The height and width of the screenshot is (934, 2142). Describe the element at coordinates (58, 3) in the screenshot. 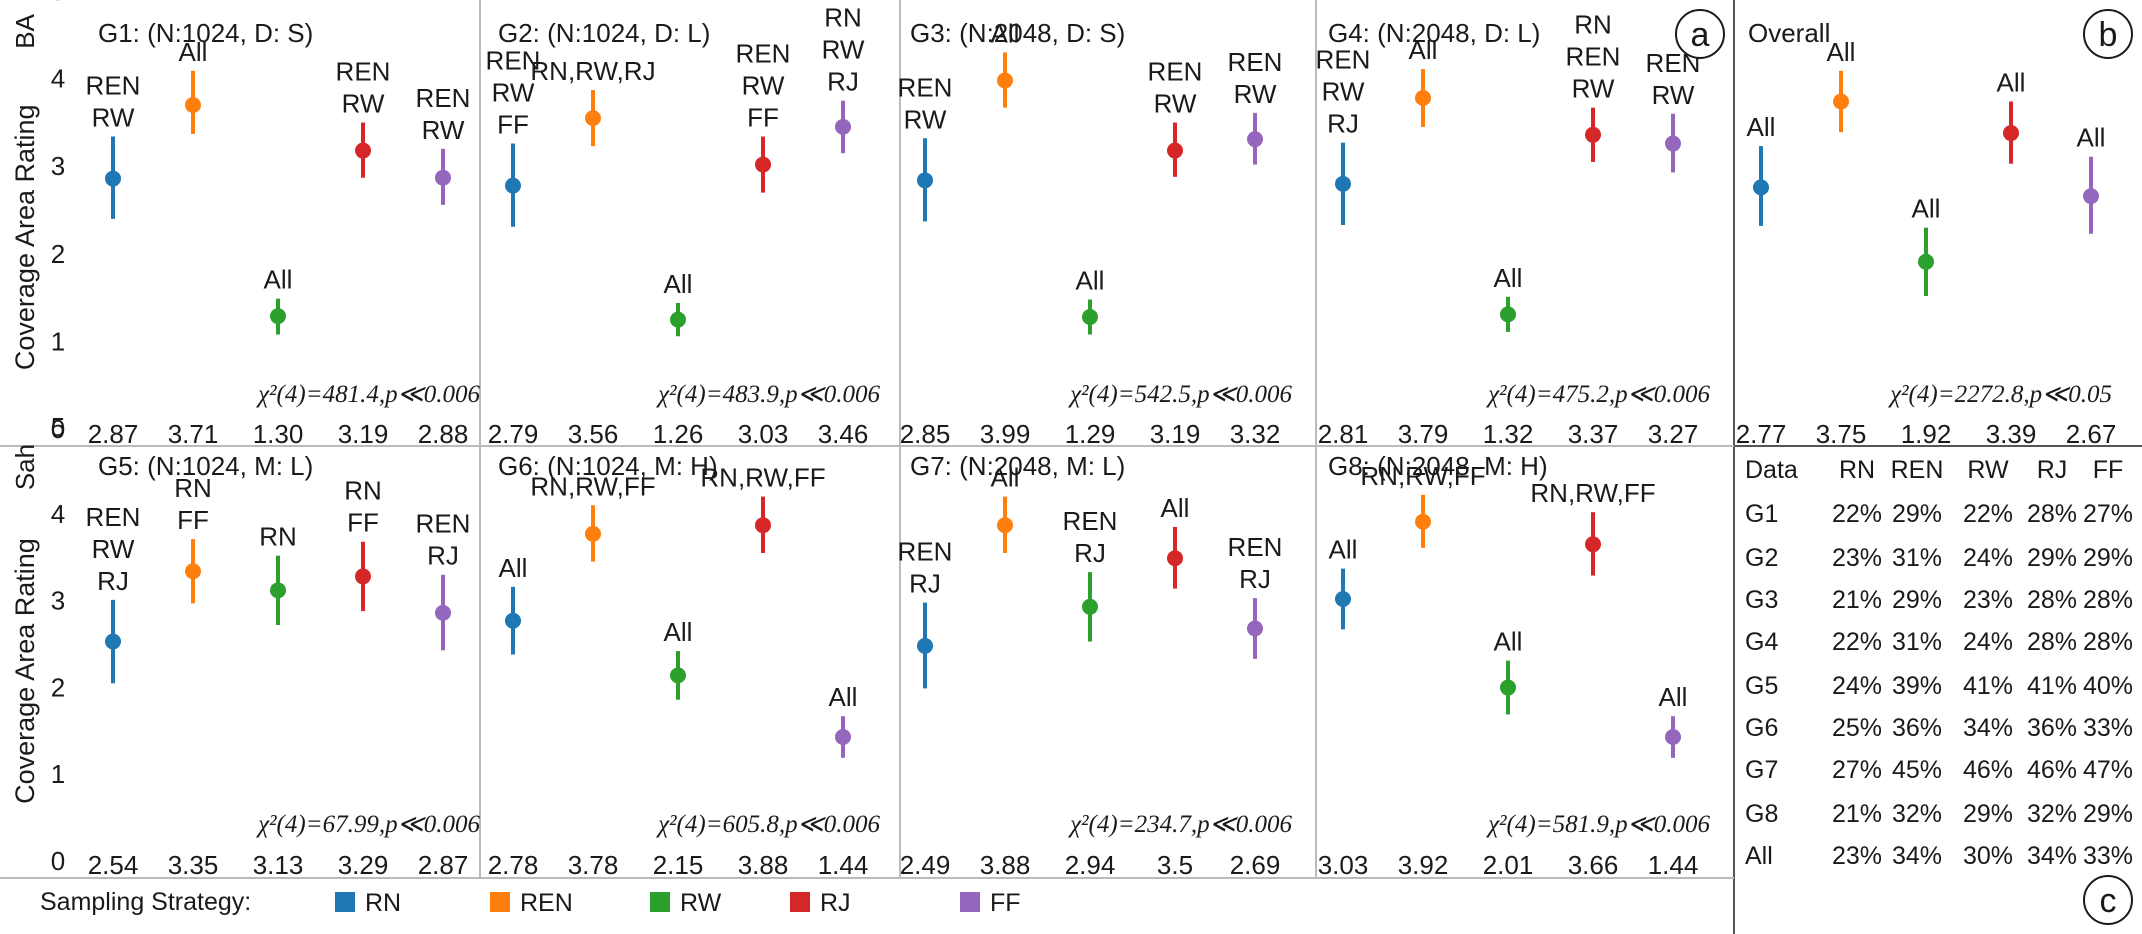

I see `y-tick-label: 5` at that location.